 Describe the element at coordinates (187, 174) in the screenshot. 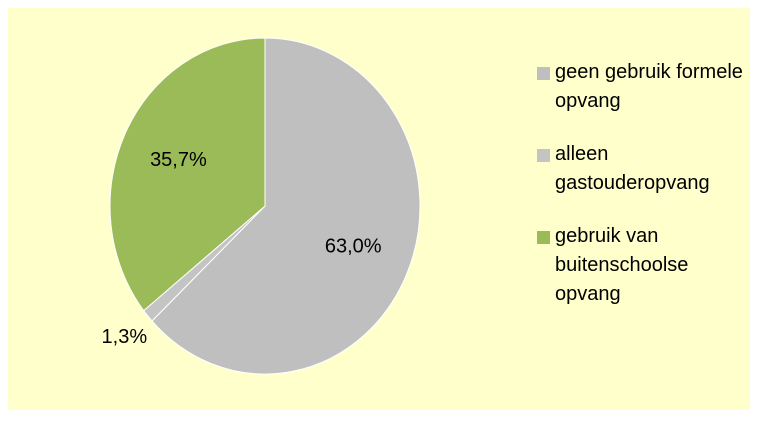

I see `pie-slice` at that location.